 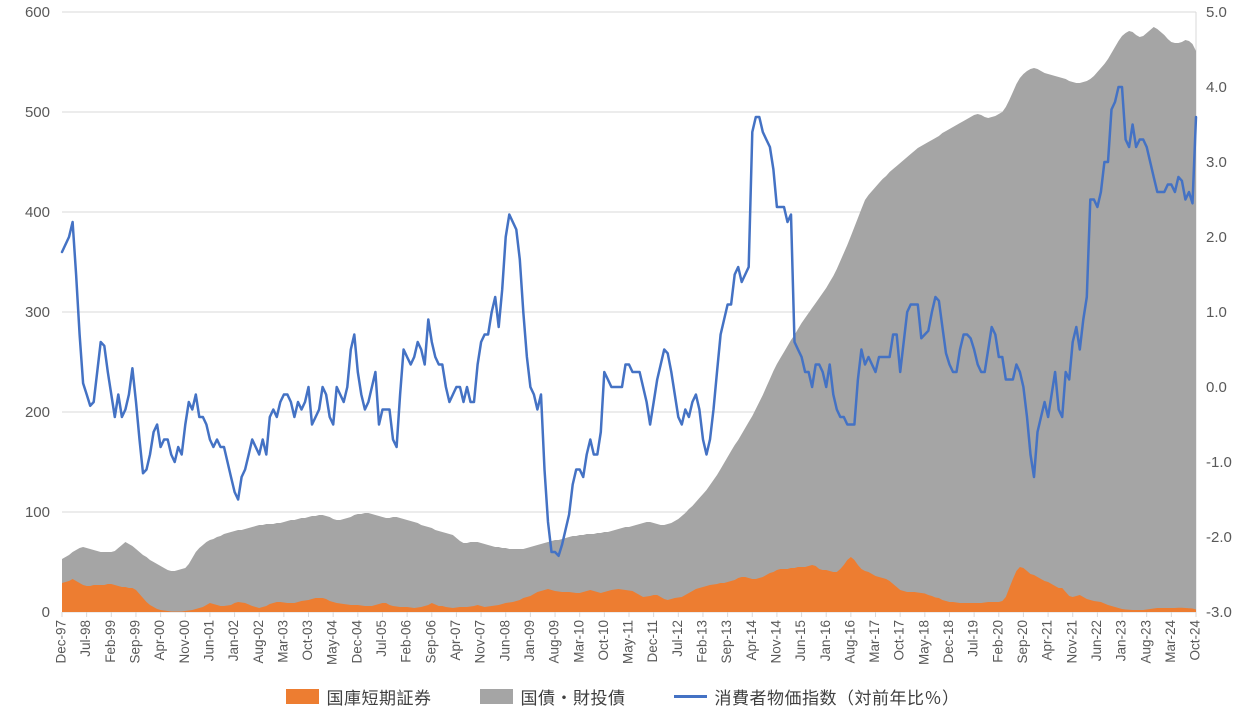 What do you see at coordinates (578, 641) in the screenshot?
I see `x-axis-tick-label: Mar-10` at bounding box center [578, 641].